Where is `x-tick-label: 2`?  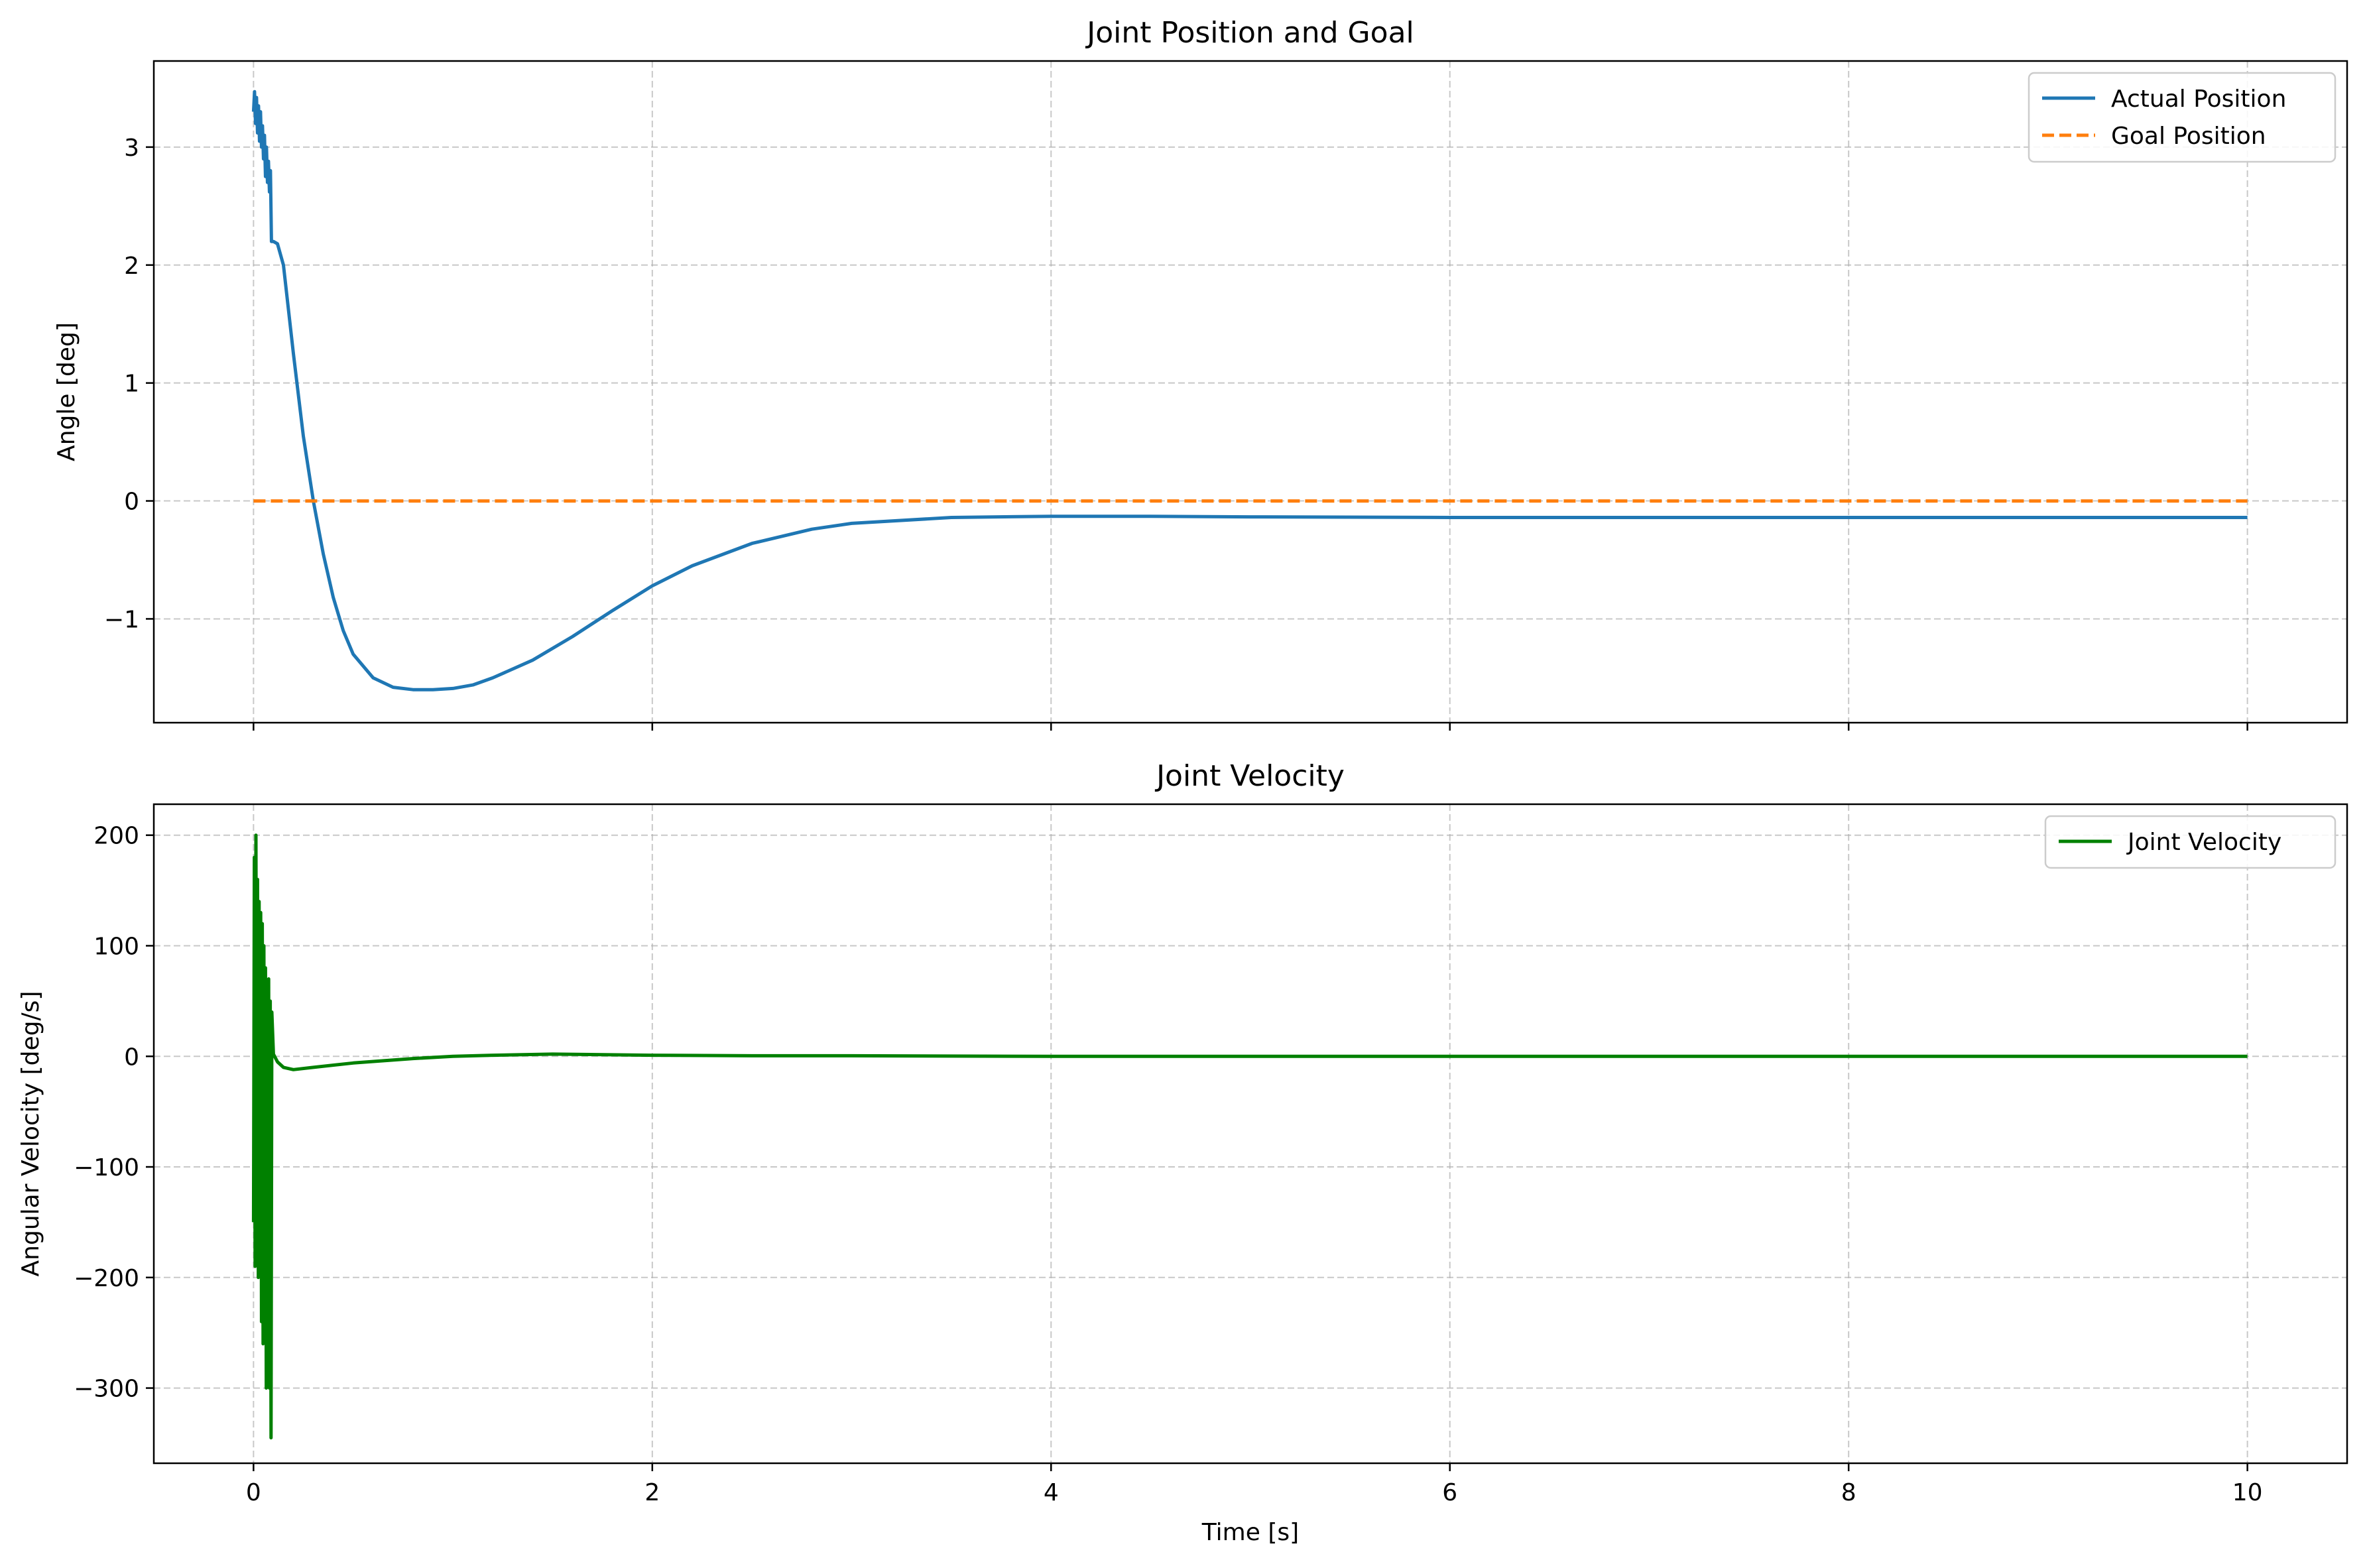 x-tick-label: 2 is located at coordinates (652, 1492).